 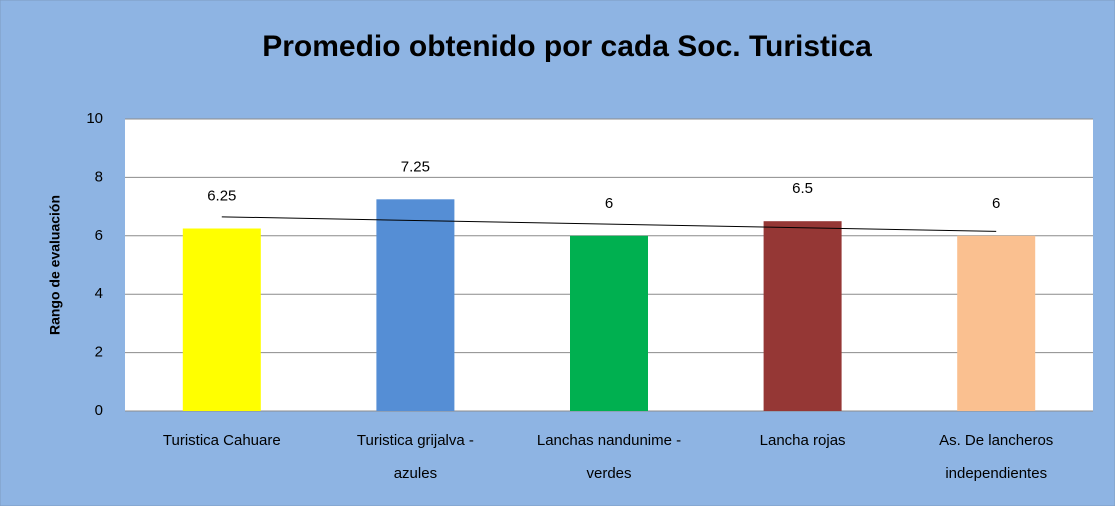 What do you see at coordinates (99, 176) in the screenshot?
I see `y-tick-label: 8` at bounding box center [99, 176].